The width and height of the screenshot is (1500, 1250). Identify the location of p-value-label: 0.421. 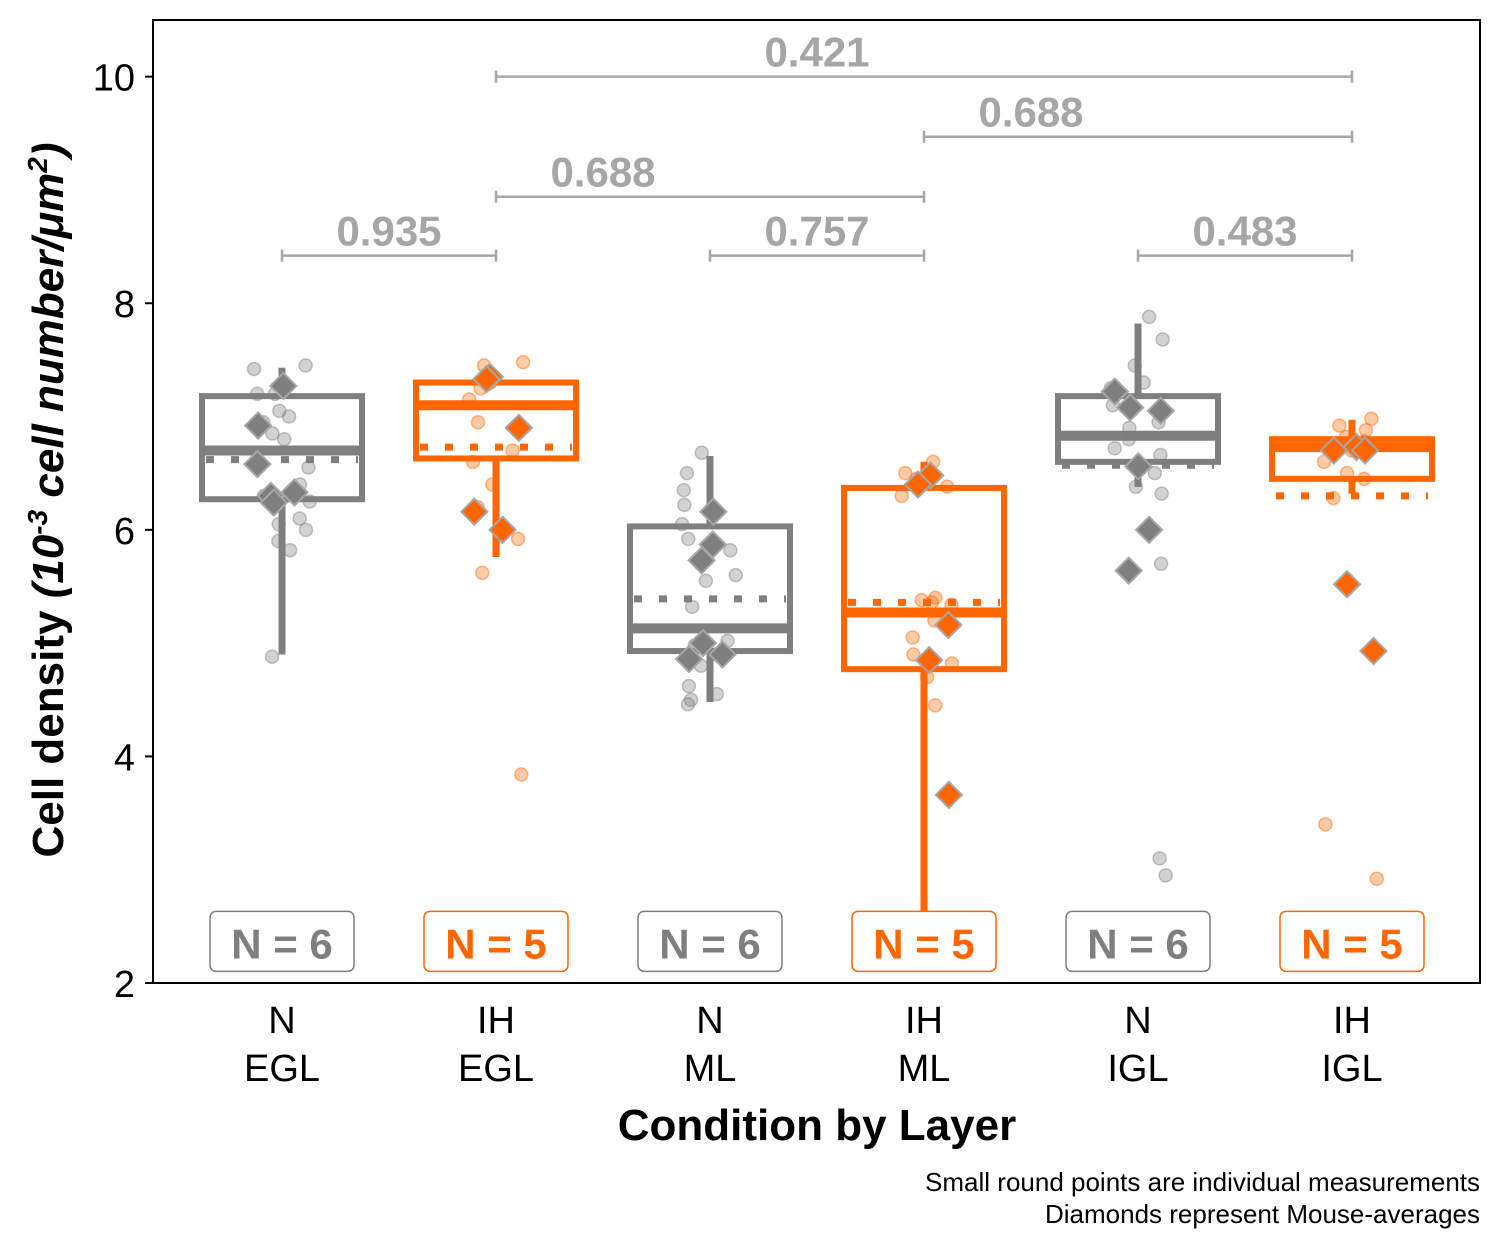
(816, 52).